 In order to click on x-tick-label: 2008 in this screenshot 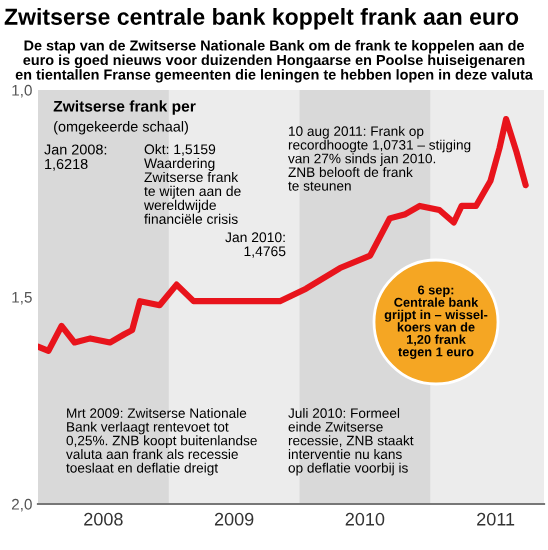, I will do `click(103, 519)`.